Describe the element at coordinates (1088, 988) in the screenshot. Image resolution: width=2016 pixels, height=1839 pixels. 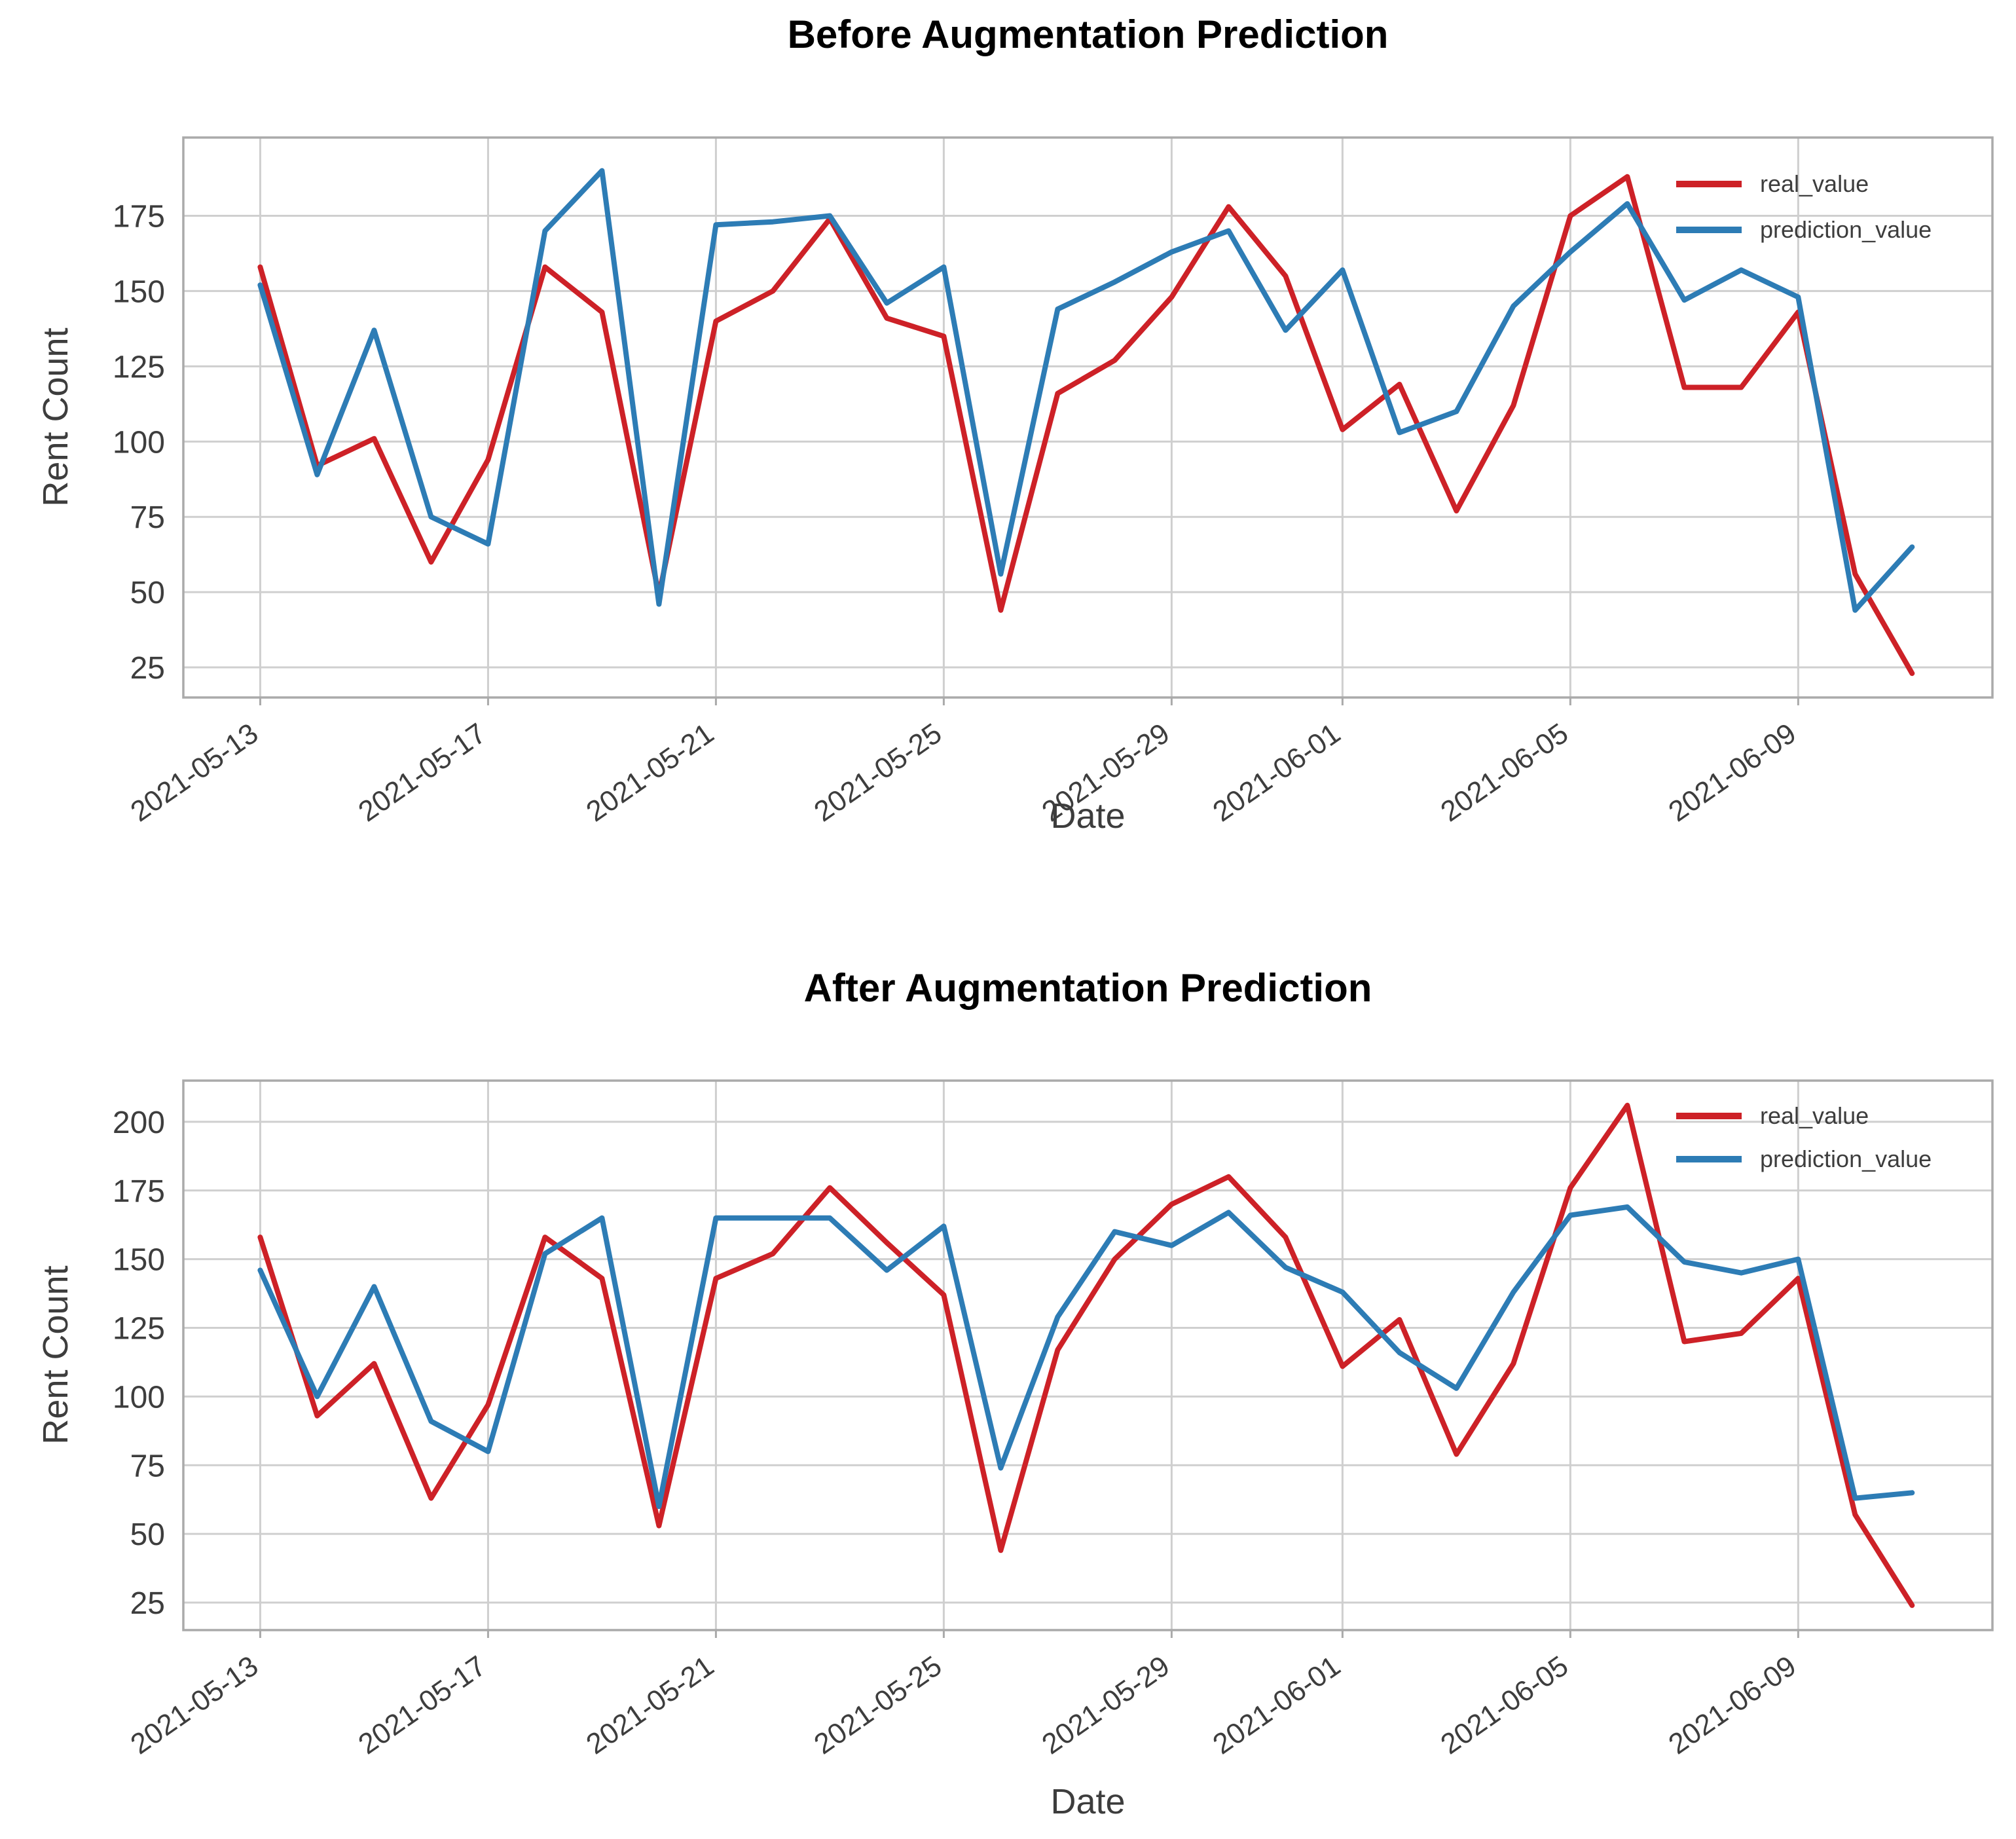
I see `chart-title: After Augmentation Prediction` at that location.